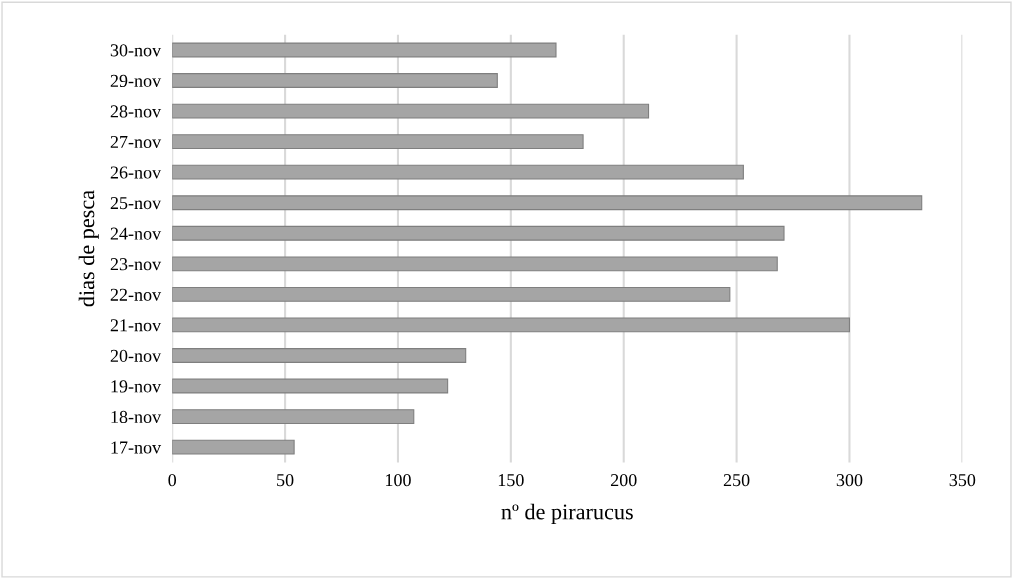  I want to click on y-tick-label: 27-nov, so click(136, 142).